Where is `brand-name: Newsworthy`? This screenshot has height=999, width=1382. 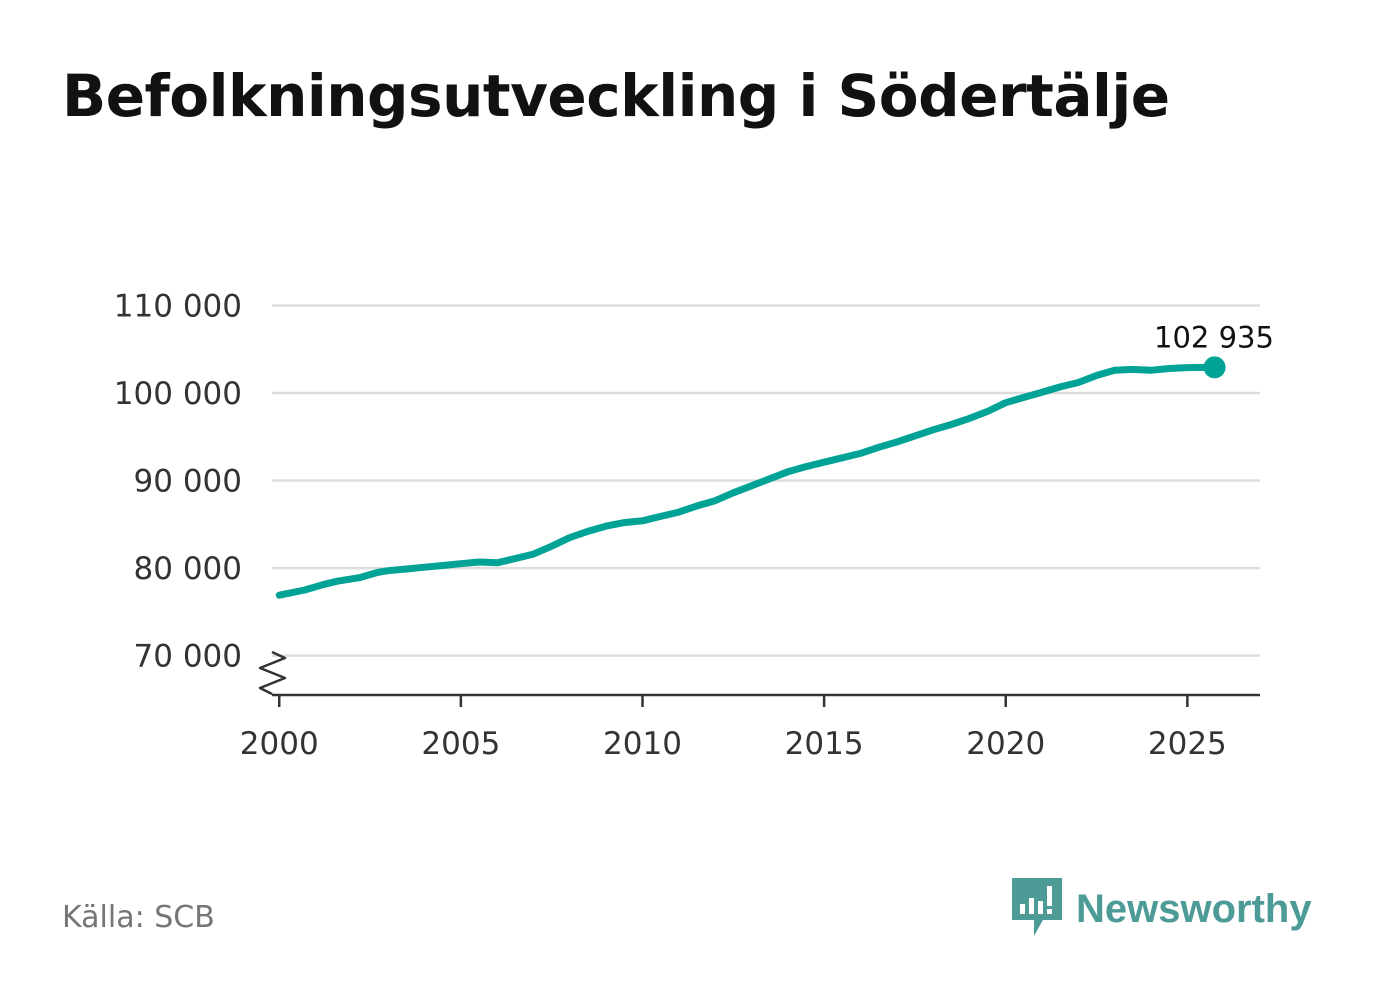 brand-name: Newsworthy is located at coordinates (1194, 908).